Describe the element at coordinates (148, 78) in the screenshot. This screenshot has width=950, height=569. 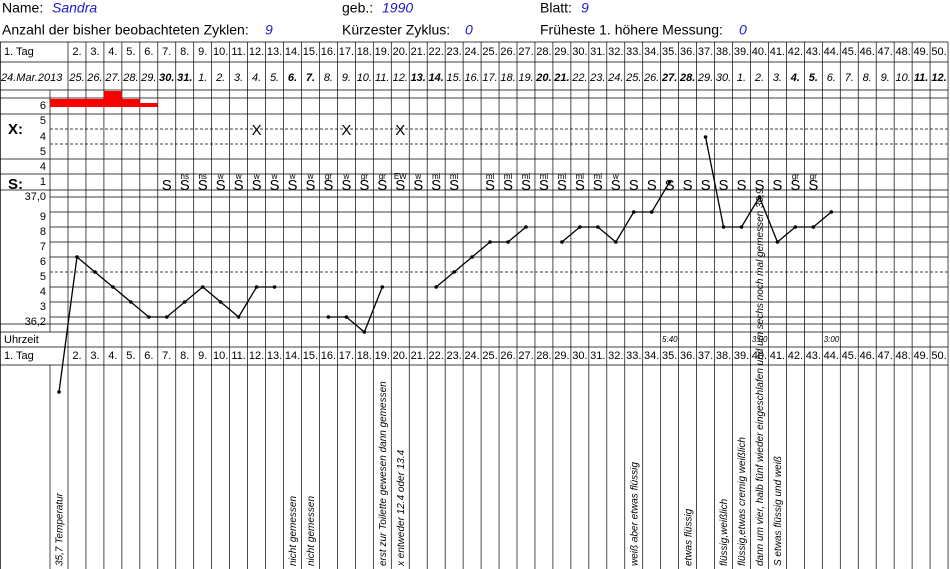
I see `date: 29.` at that location.